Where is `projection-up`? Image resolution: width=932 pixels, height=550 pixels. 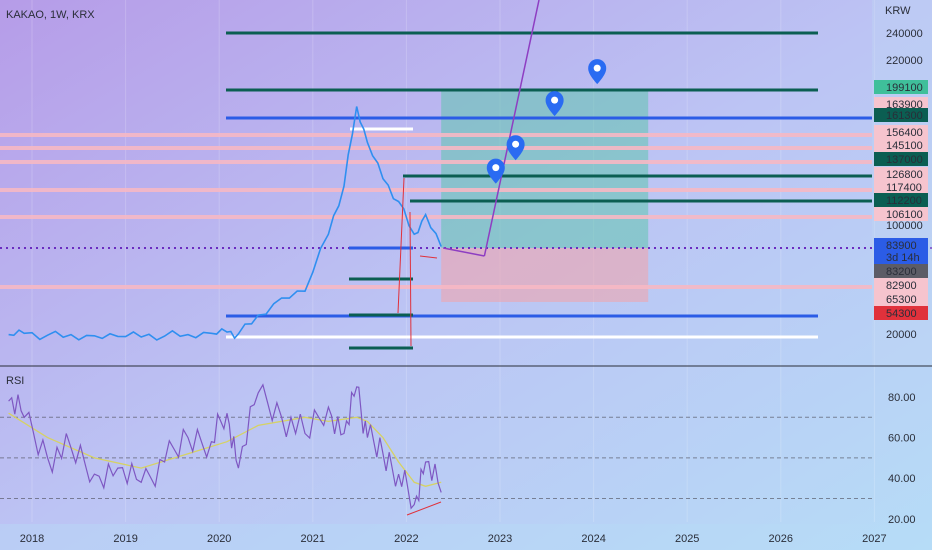
projection-up is located at coordinates (511, 128).